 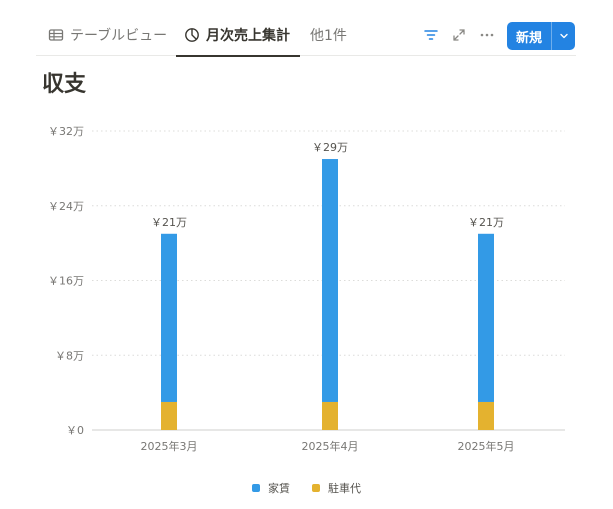 What do you see at coordinates (192, 35) in the screenshot?
I see `pie-chart-icon` at bounding box center [192, 35].